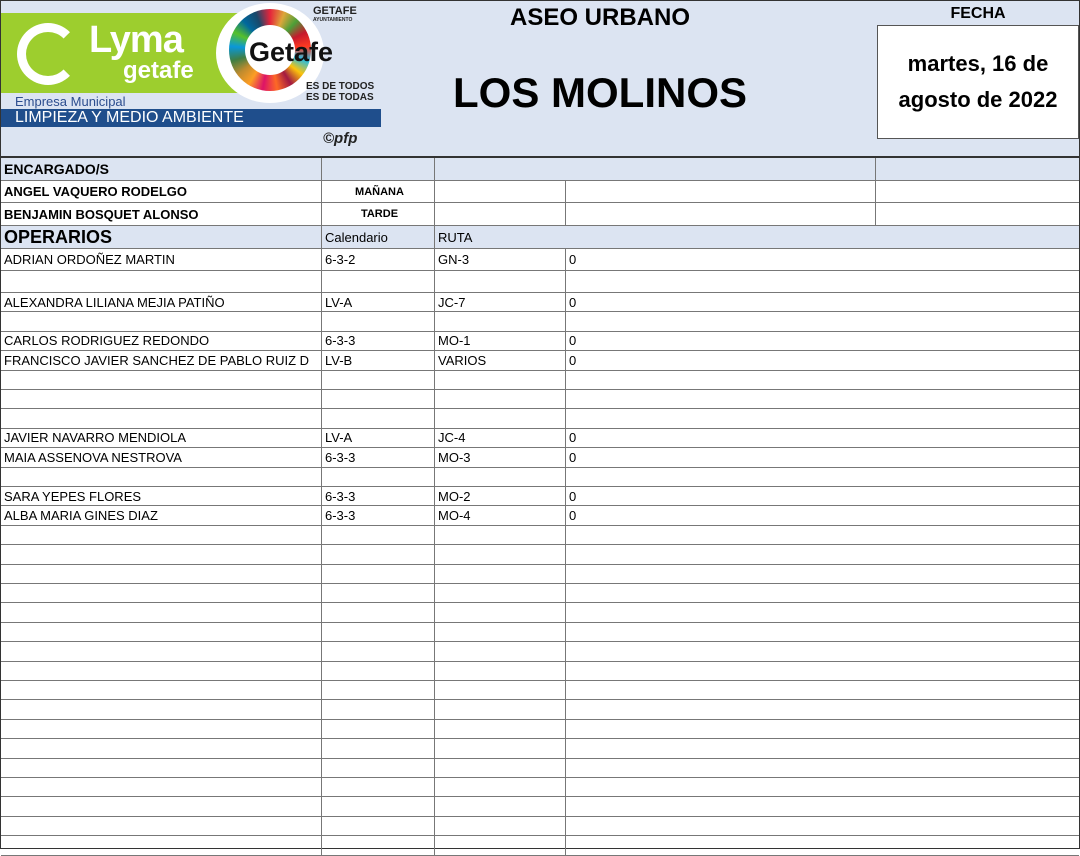 Image resolution: width=1080 pixels, height=856 pixels. What do you see at coordinates (161, 302) in the screenshot?
I see `operario-name: ALEXANDRA LILIANA MEJIA PATIÑO` at bounding box center [161, 302].